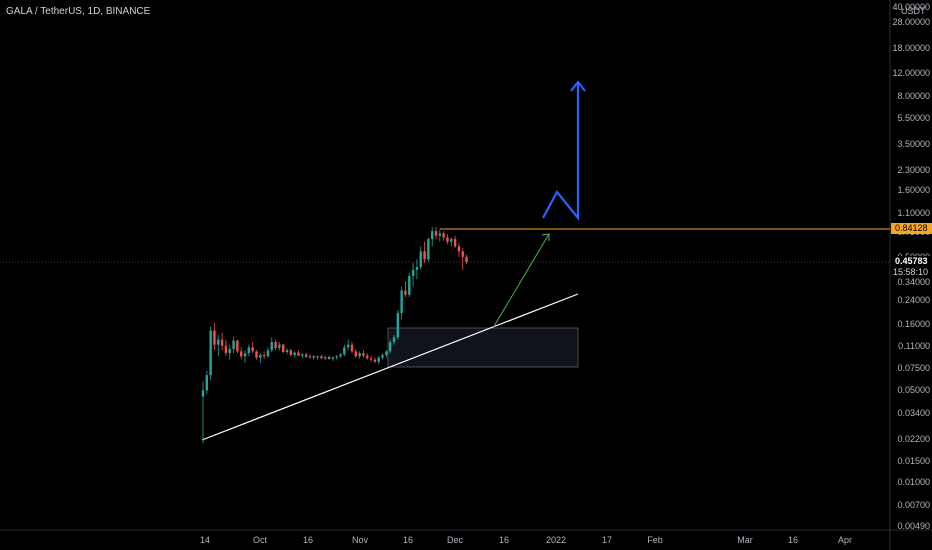 The width and height of the screenshot is (932, 550). I want to click on candlestick-series, so click(334, 335).